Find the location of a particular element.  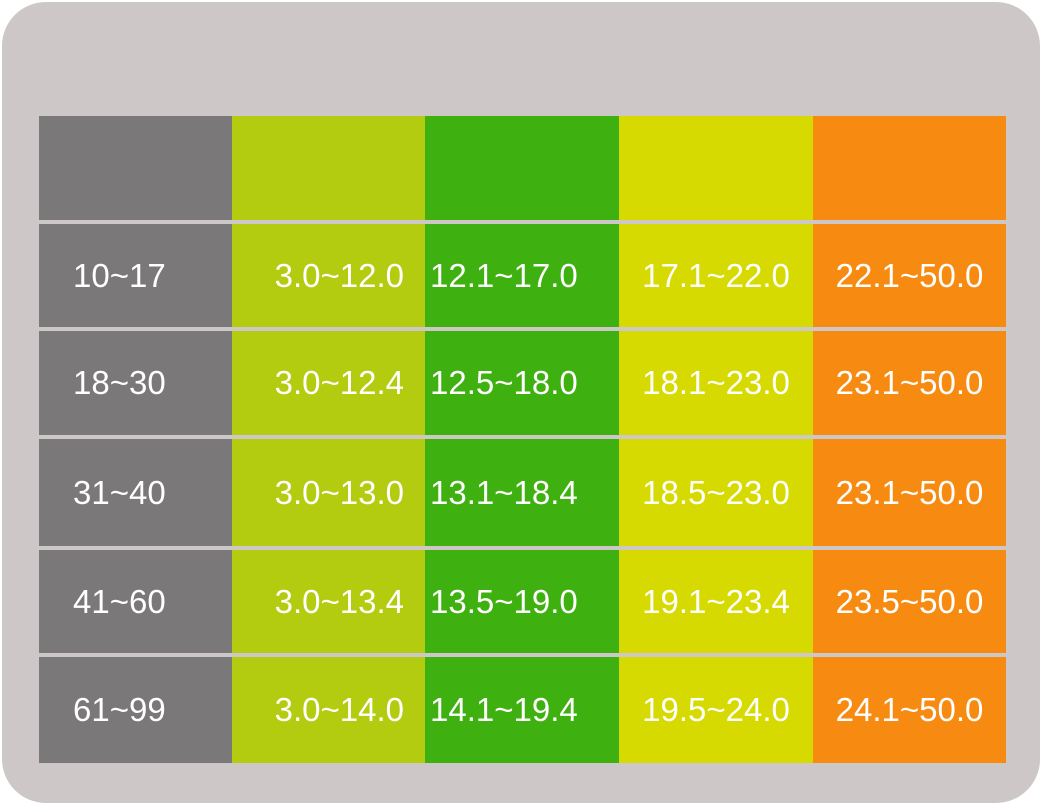

range-cell: 13.1~18.4 is located at coordinates (522, 492).